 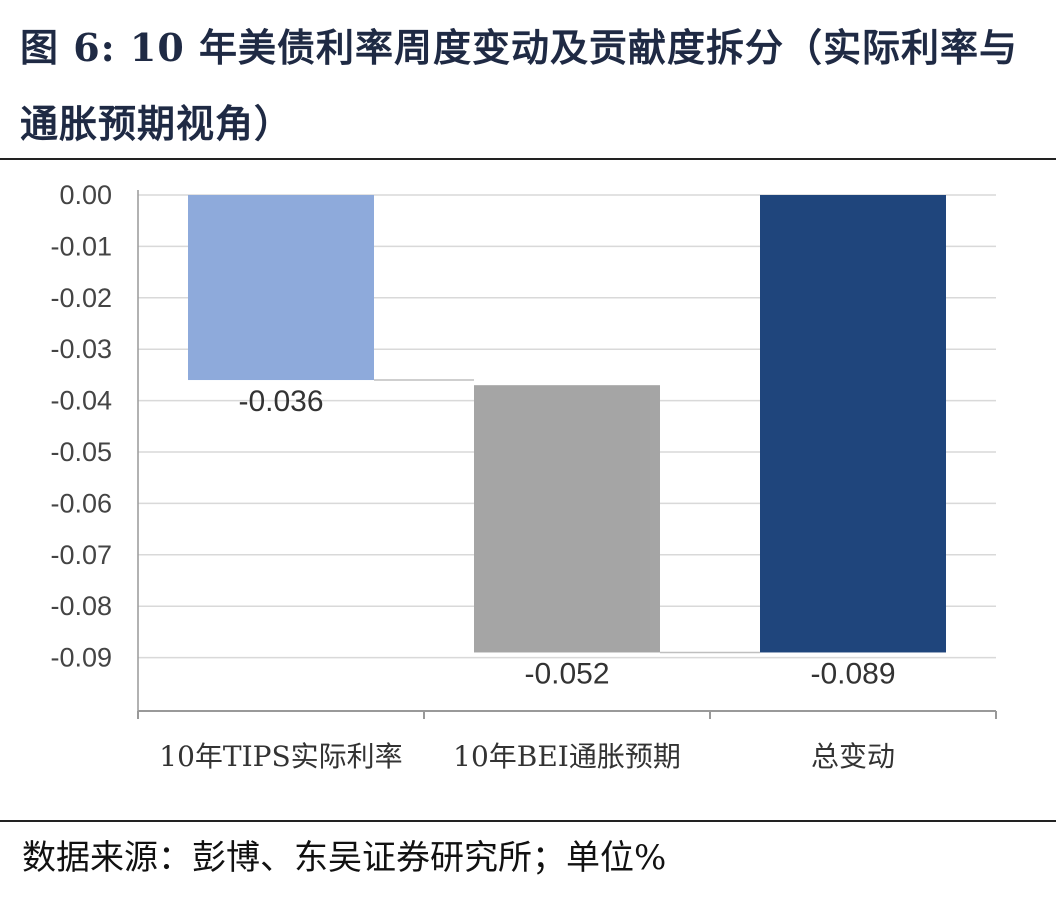 I want to click on data-label: -0.089, so click(x=852, y=673).